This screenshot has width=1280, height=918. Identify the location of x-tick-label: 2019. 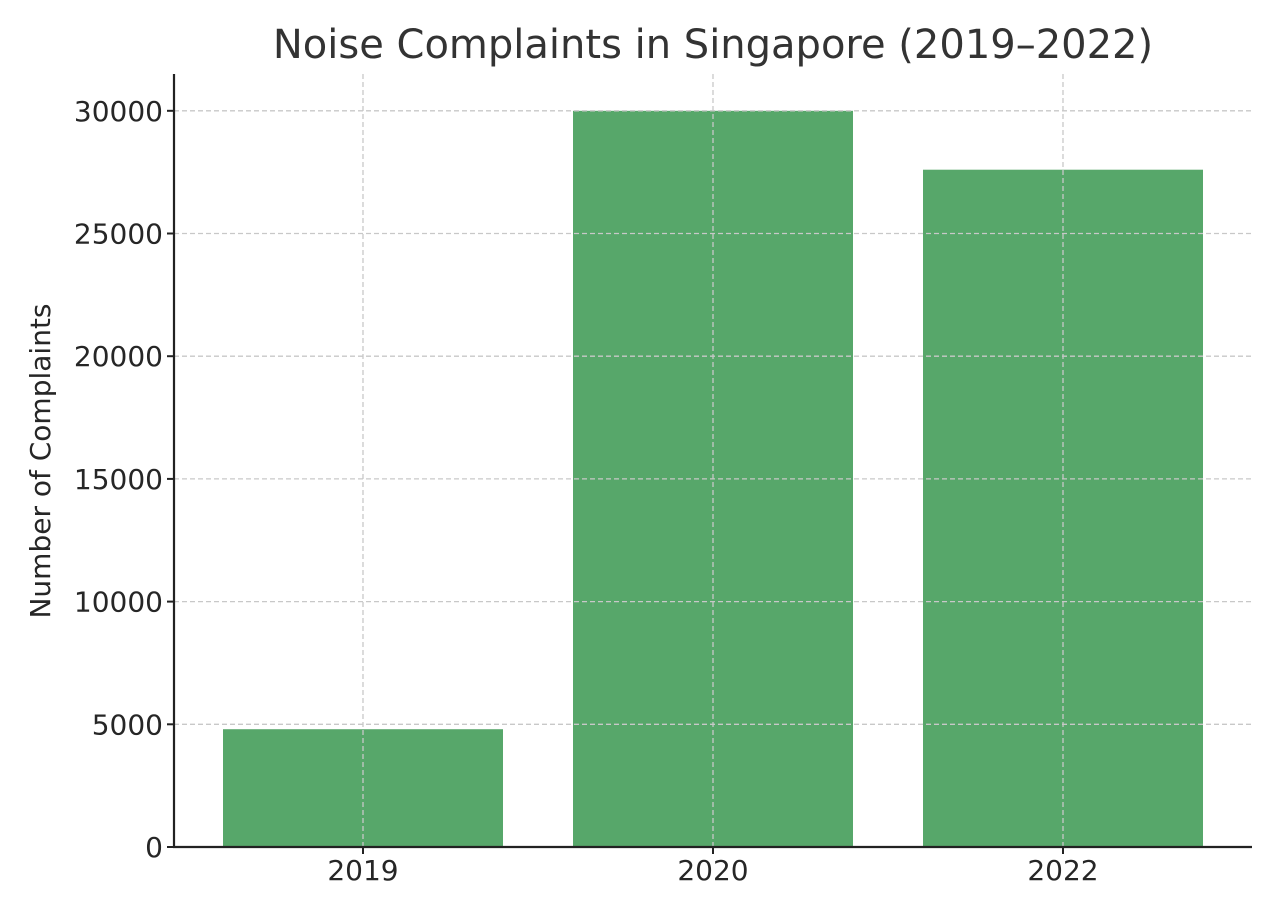
(362, 870).